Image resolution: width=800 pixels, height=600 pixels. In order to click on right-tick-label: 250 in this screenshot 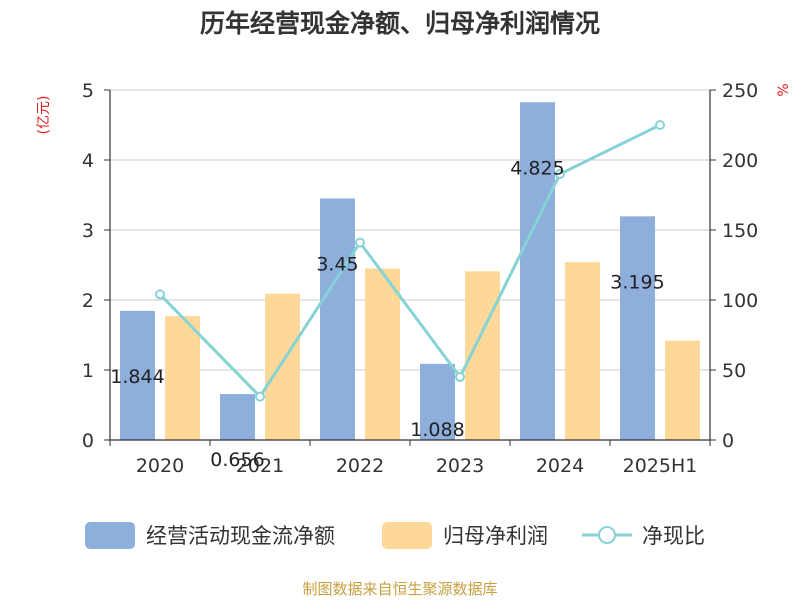, I will do `click(740, 91)`.